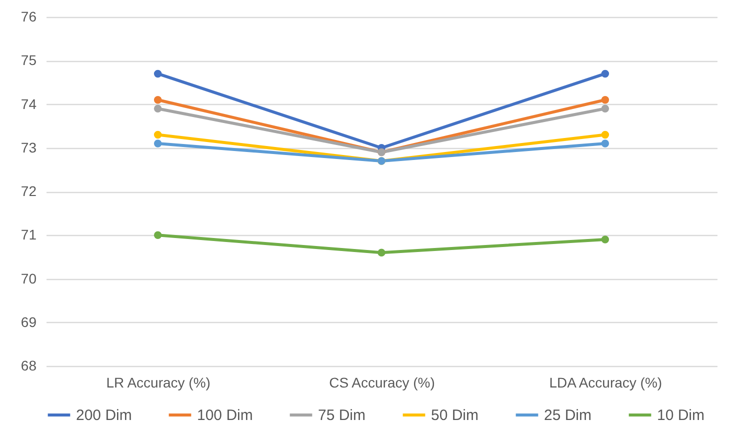 Image resolution: width=737 pixels, height=435 pixels. I want to click on x-tick-label: LR Accuracy (%), so click(158, 382).